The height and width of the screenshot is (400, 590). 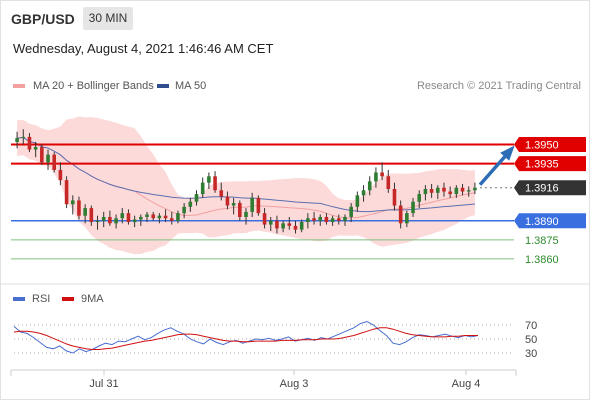 I want to click on level-tag-1.3935, so click(x=550, y=164).